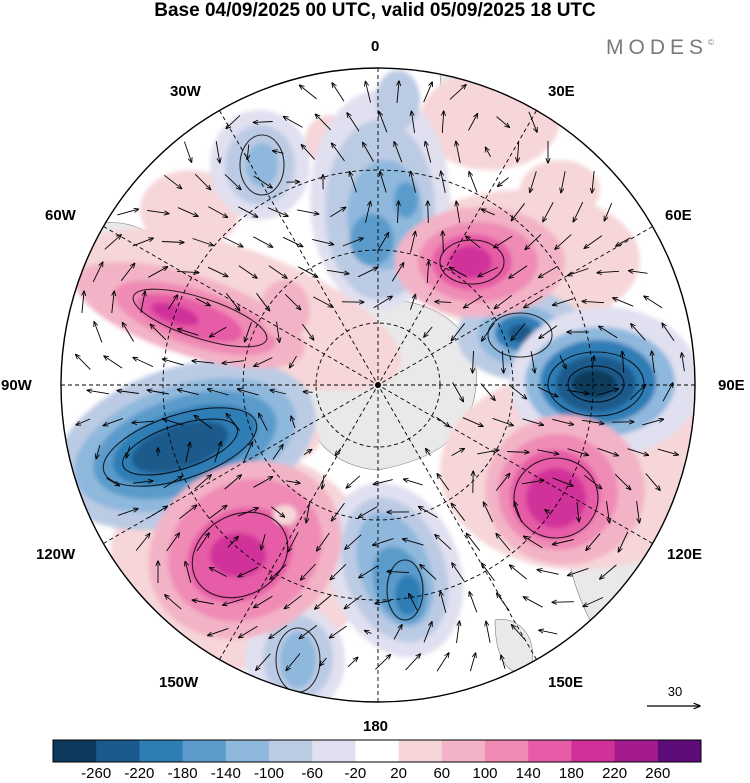  I want to click on colorbar-tick-label: -220, so click(139, 773).